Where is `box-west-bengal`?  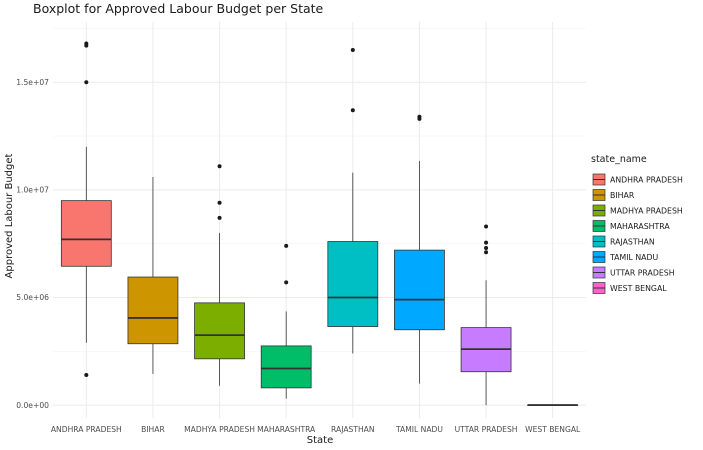 box-west-bengal is located at coordinates (553, 405).